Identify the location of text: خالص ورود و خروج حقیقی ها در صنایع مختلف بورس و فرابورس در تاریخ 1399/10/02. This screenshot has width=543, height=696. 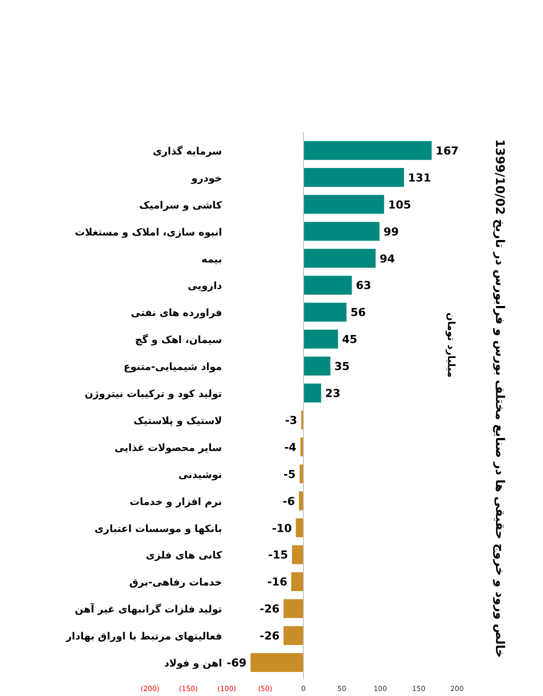
(500, 398).